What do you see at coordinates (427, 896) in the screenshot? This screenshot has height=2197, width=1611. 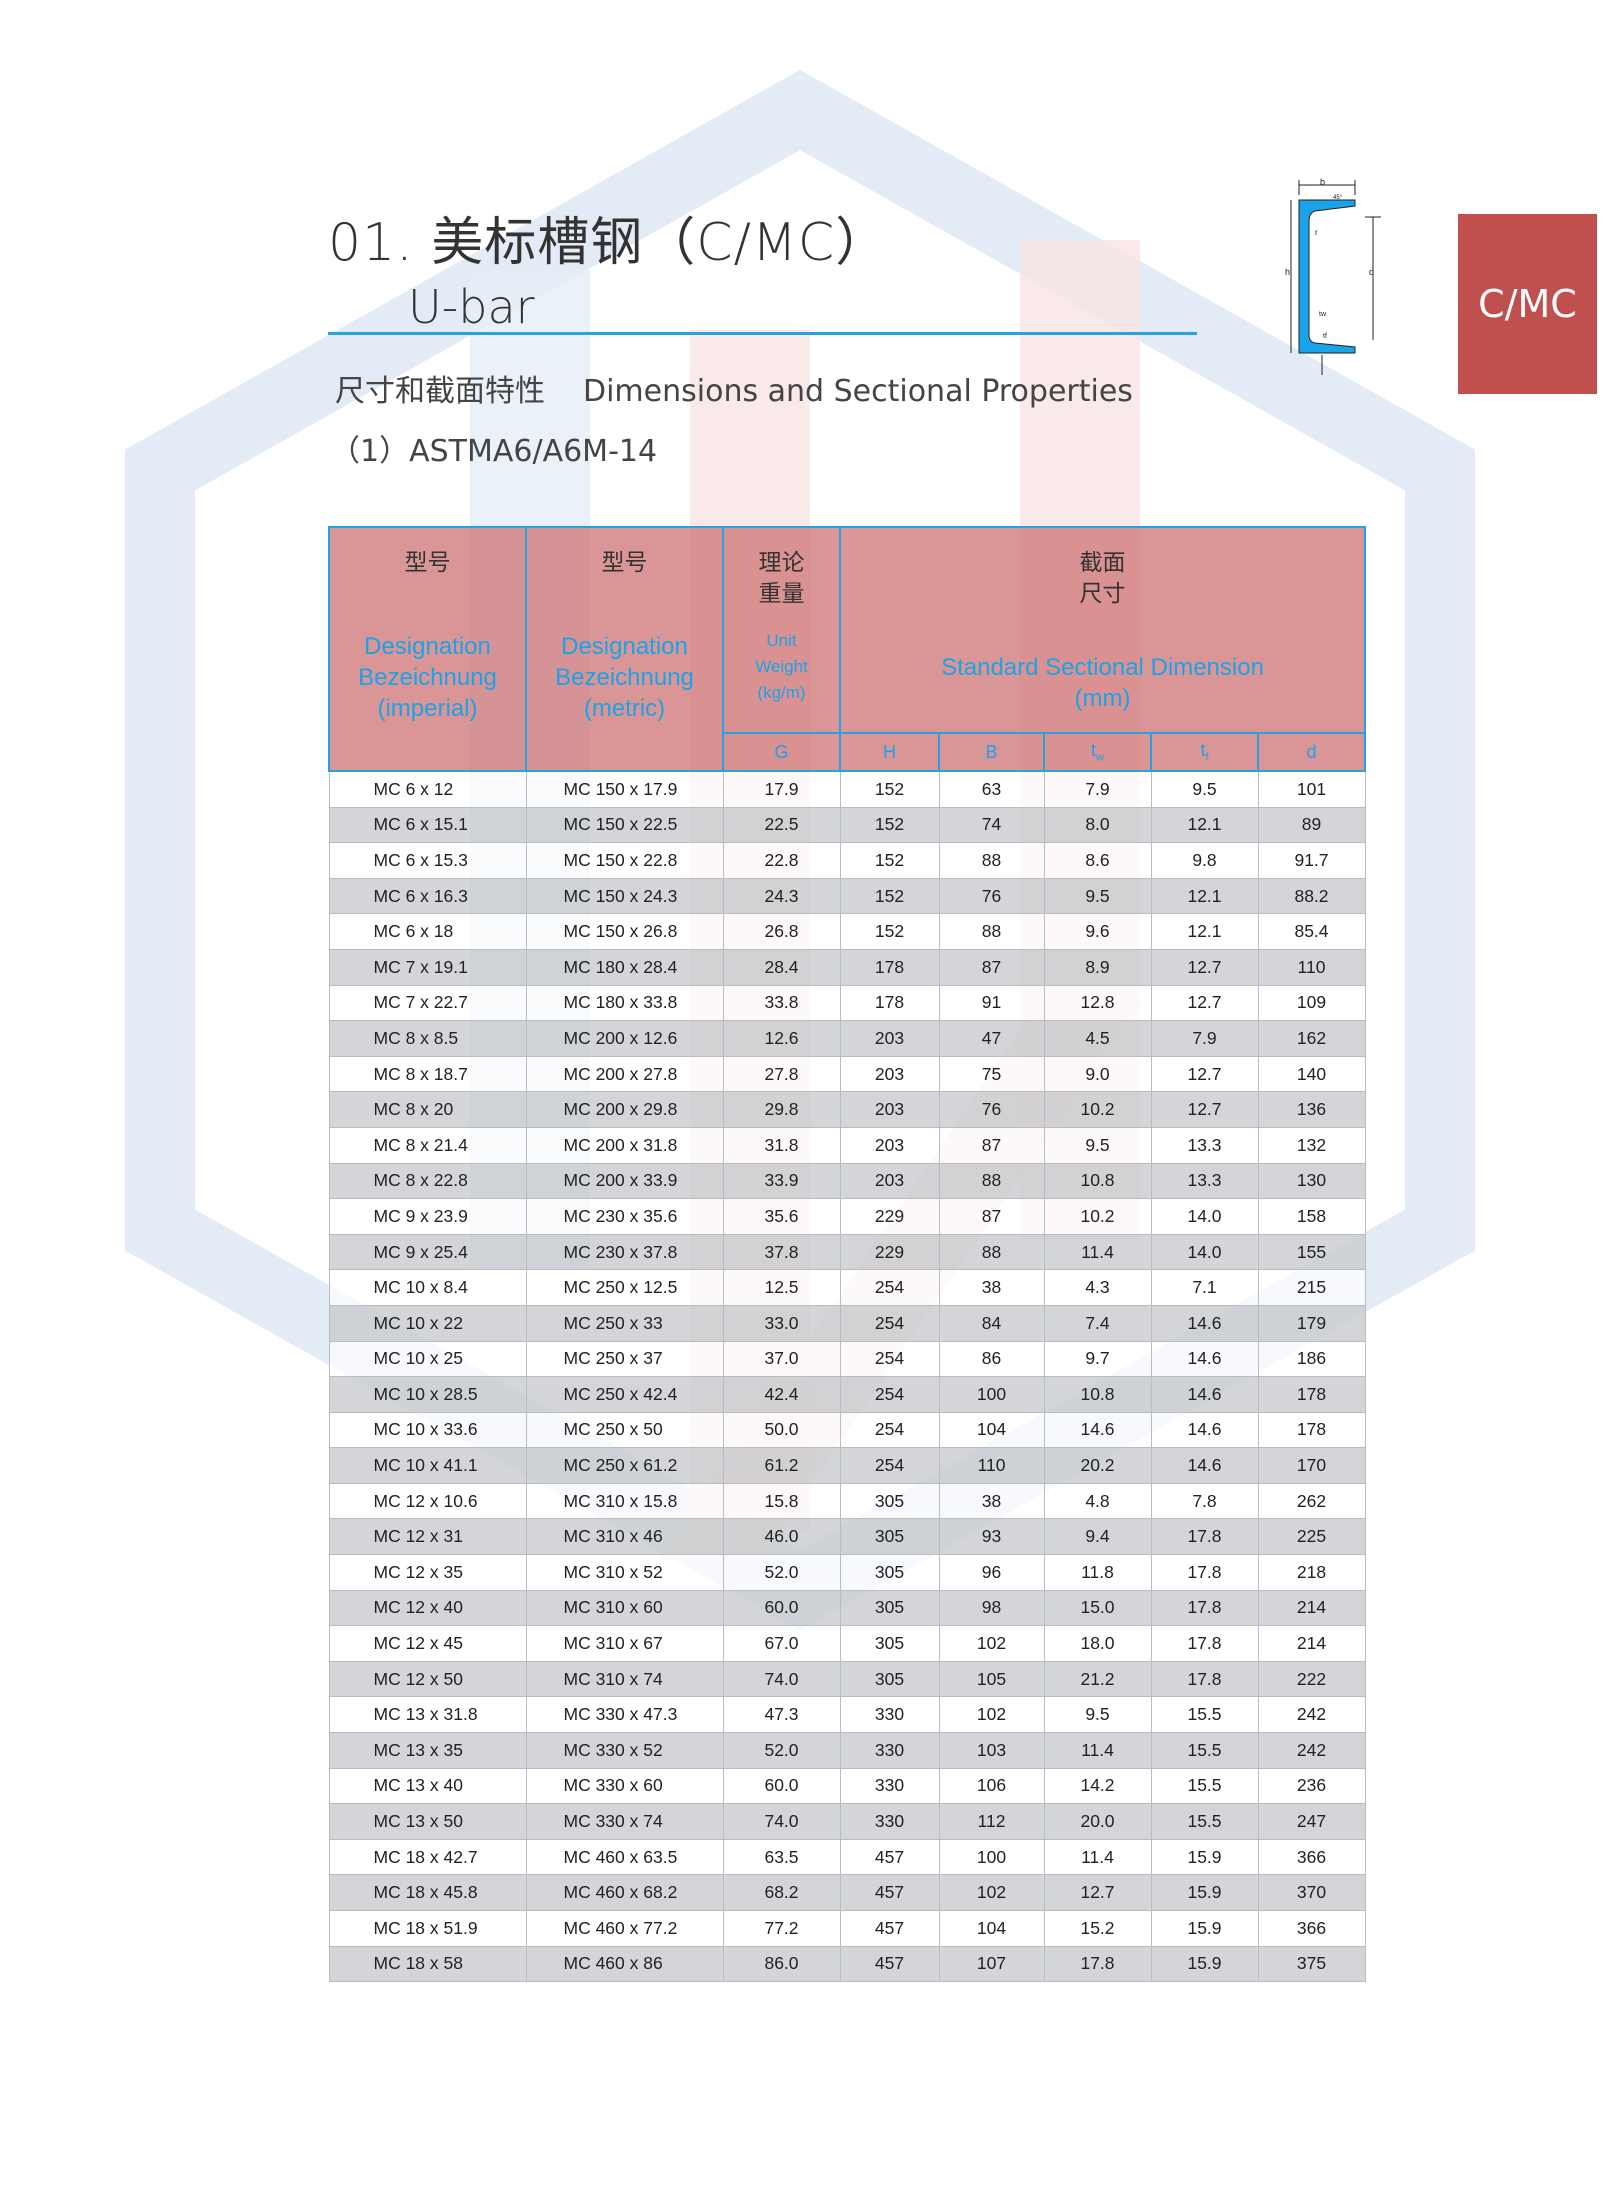 I see `cell-imperial: MC 6 x 16.3` at bounding box center [427, 896].